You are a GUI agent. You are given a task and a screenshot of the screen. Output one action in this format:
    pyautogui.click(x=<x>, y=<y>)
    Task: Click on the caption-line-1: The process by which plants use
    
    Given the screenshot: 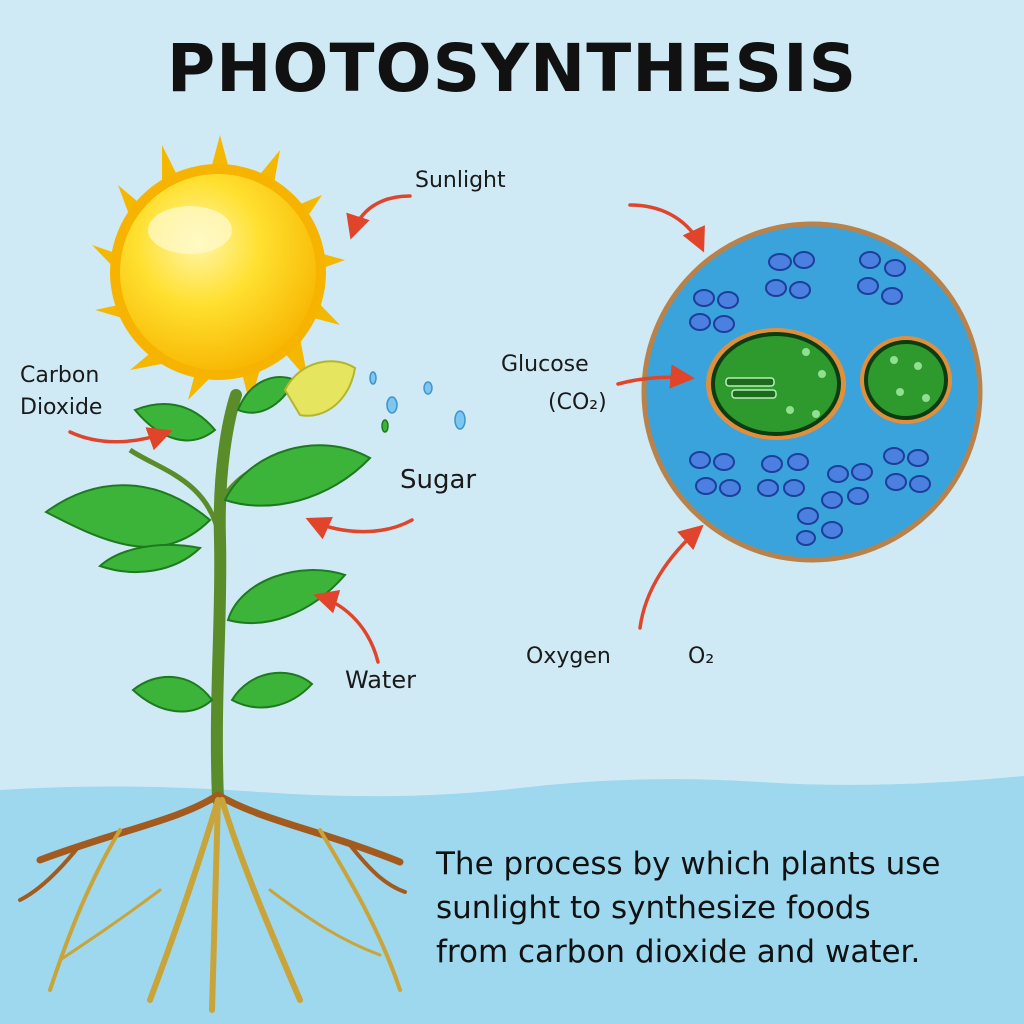 What is the action you would take?
    pyautogui.click(x=688, y=864)
    